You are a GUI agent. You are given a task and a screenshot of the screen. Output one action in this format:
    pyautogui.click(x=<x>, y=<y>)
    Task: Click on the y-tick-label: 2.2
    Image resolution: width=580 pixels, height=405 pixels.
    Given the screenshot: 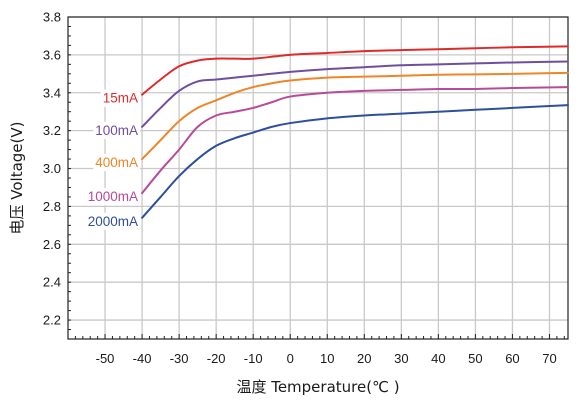 What is the action you would take?
    pyautogui.click(x=52, y=320)
    